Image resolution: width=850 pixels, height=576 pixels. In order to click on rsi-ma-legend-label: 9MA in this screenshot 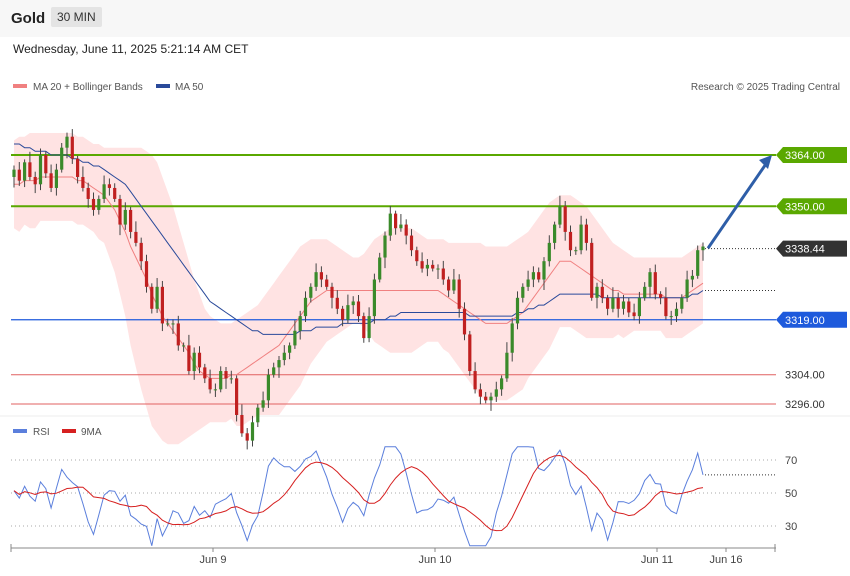, I will do `click(91, 432)`.